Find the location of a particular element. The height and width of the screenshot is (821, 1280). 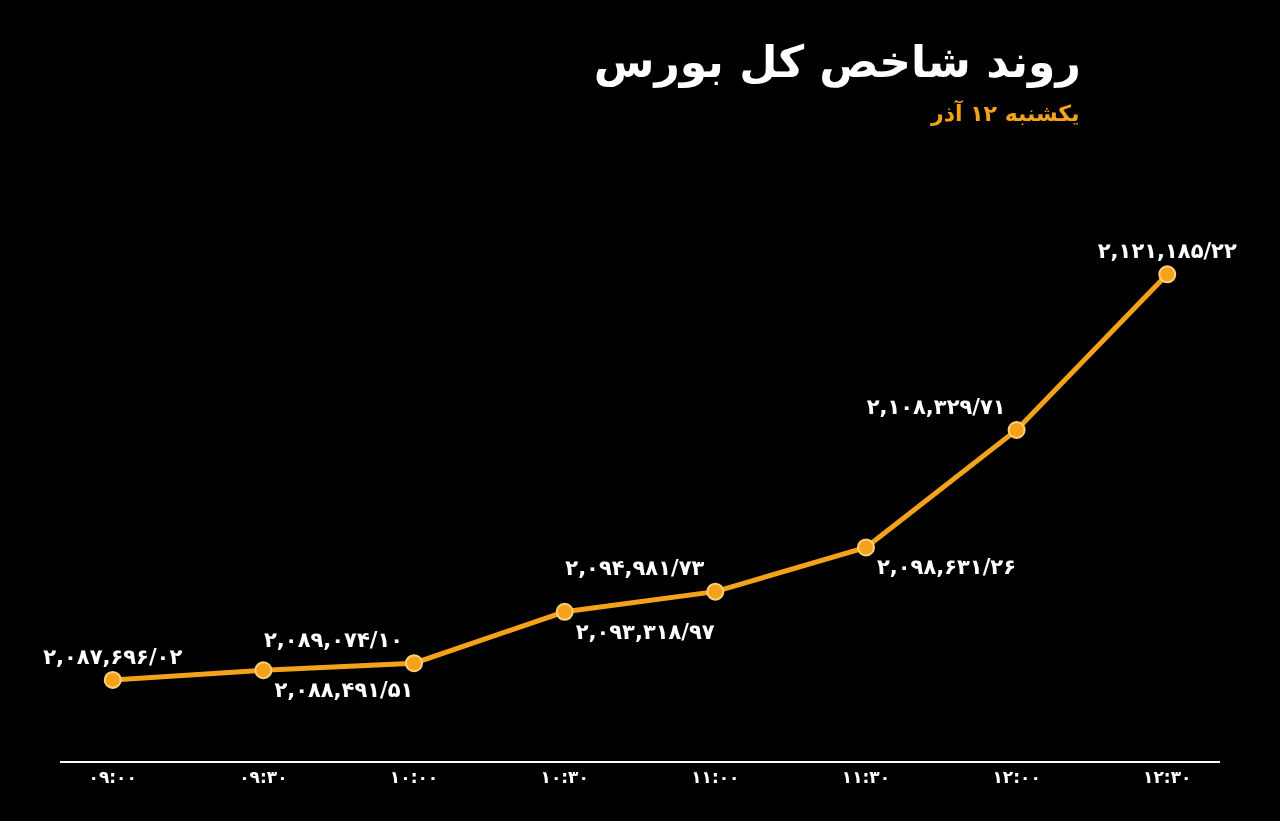

x-tick-label: ۱۱:۳۰ is located at coordinates (866, 777).